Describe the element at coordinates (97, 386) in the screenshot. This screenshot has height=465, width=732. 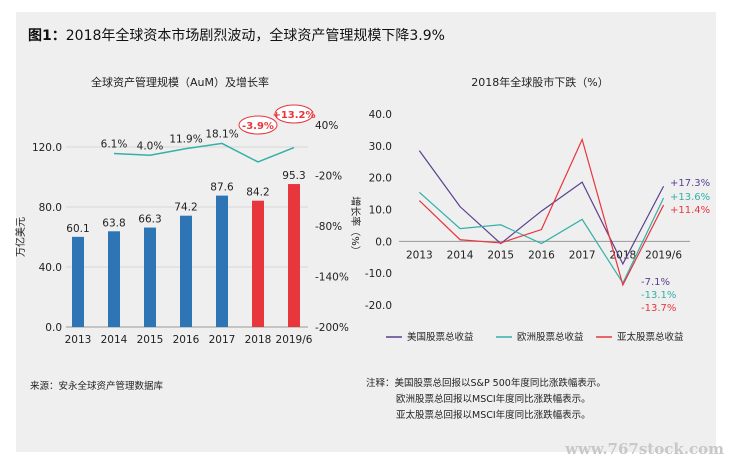
I see `source-note: 来源：安永全球资产管理数据库` at that location.